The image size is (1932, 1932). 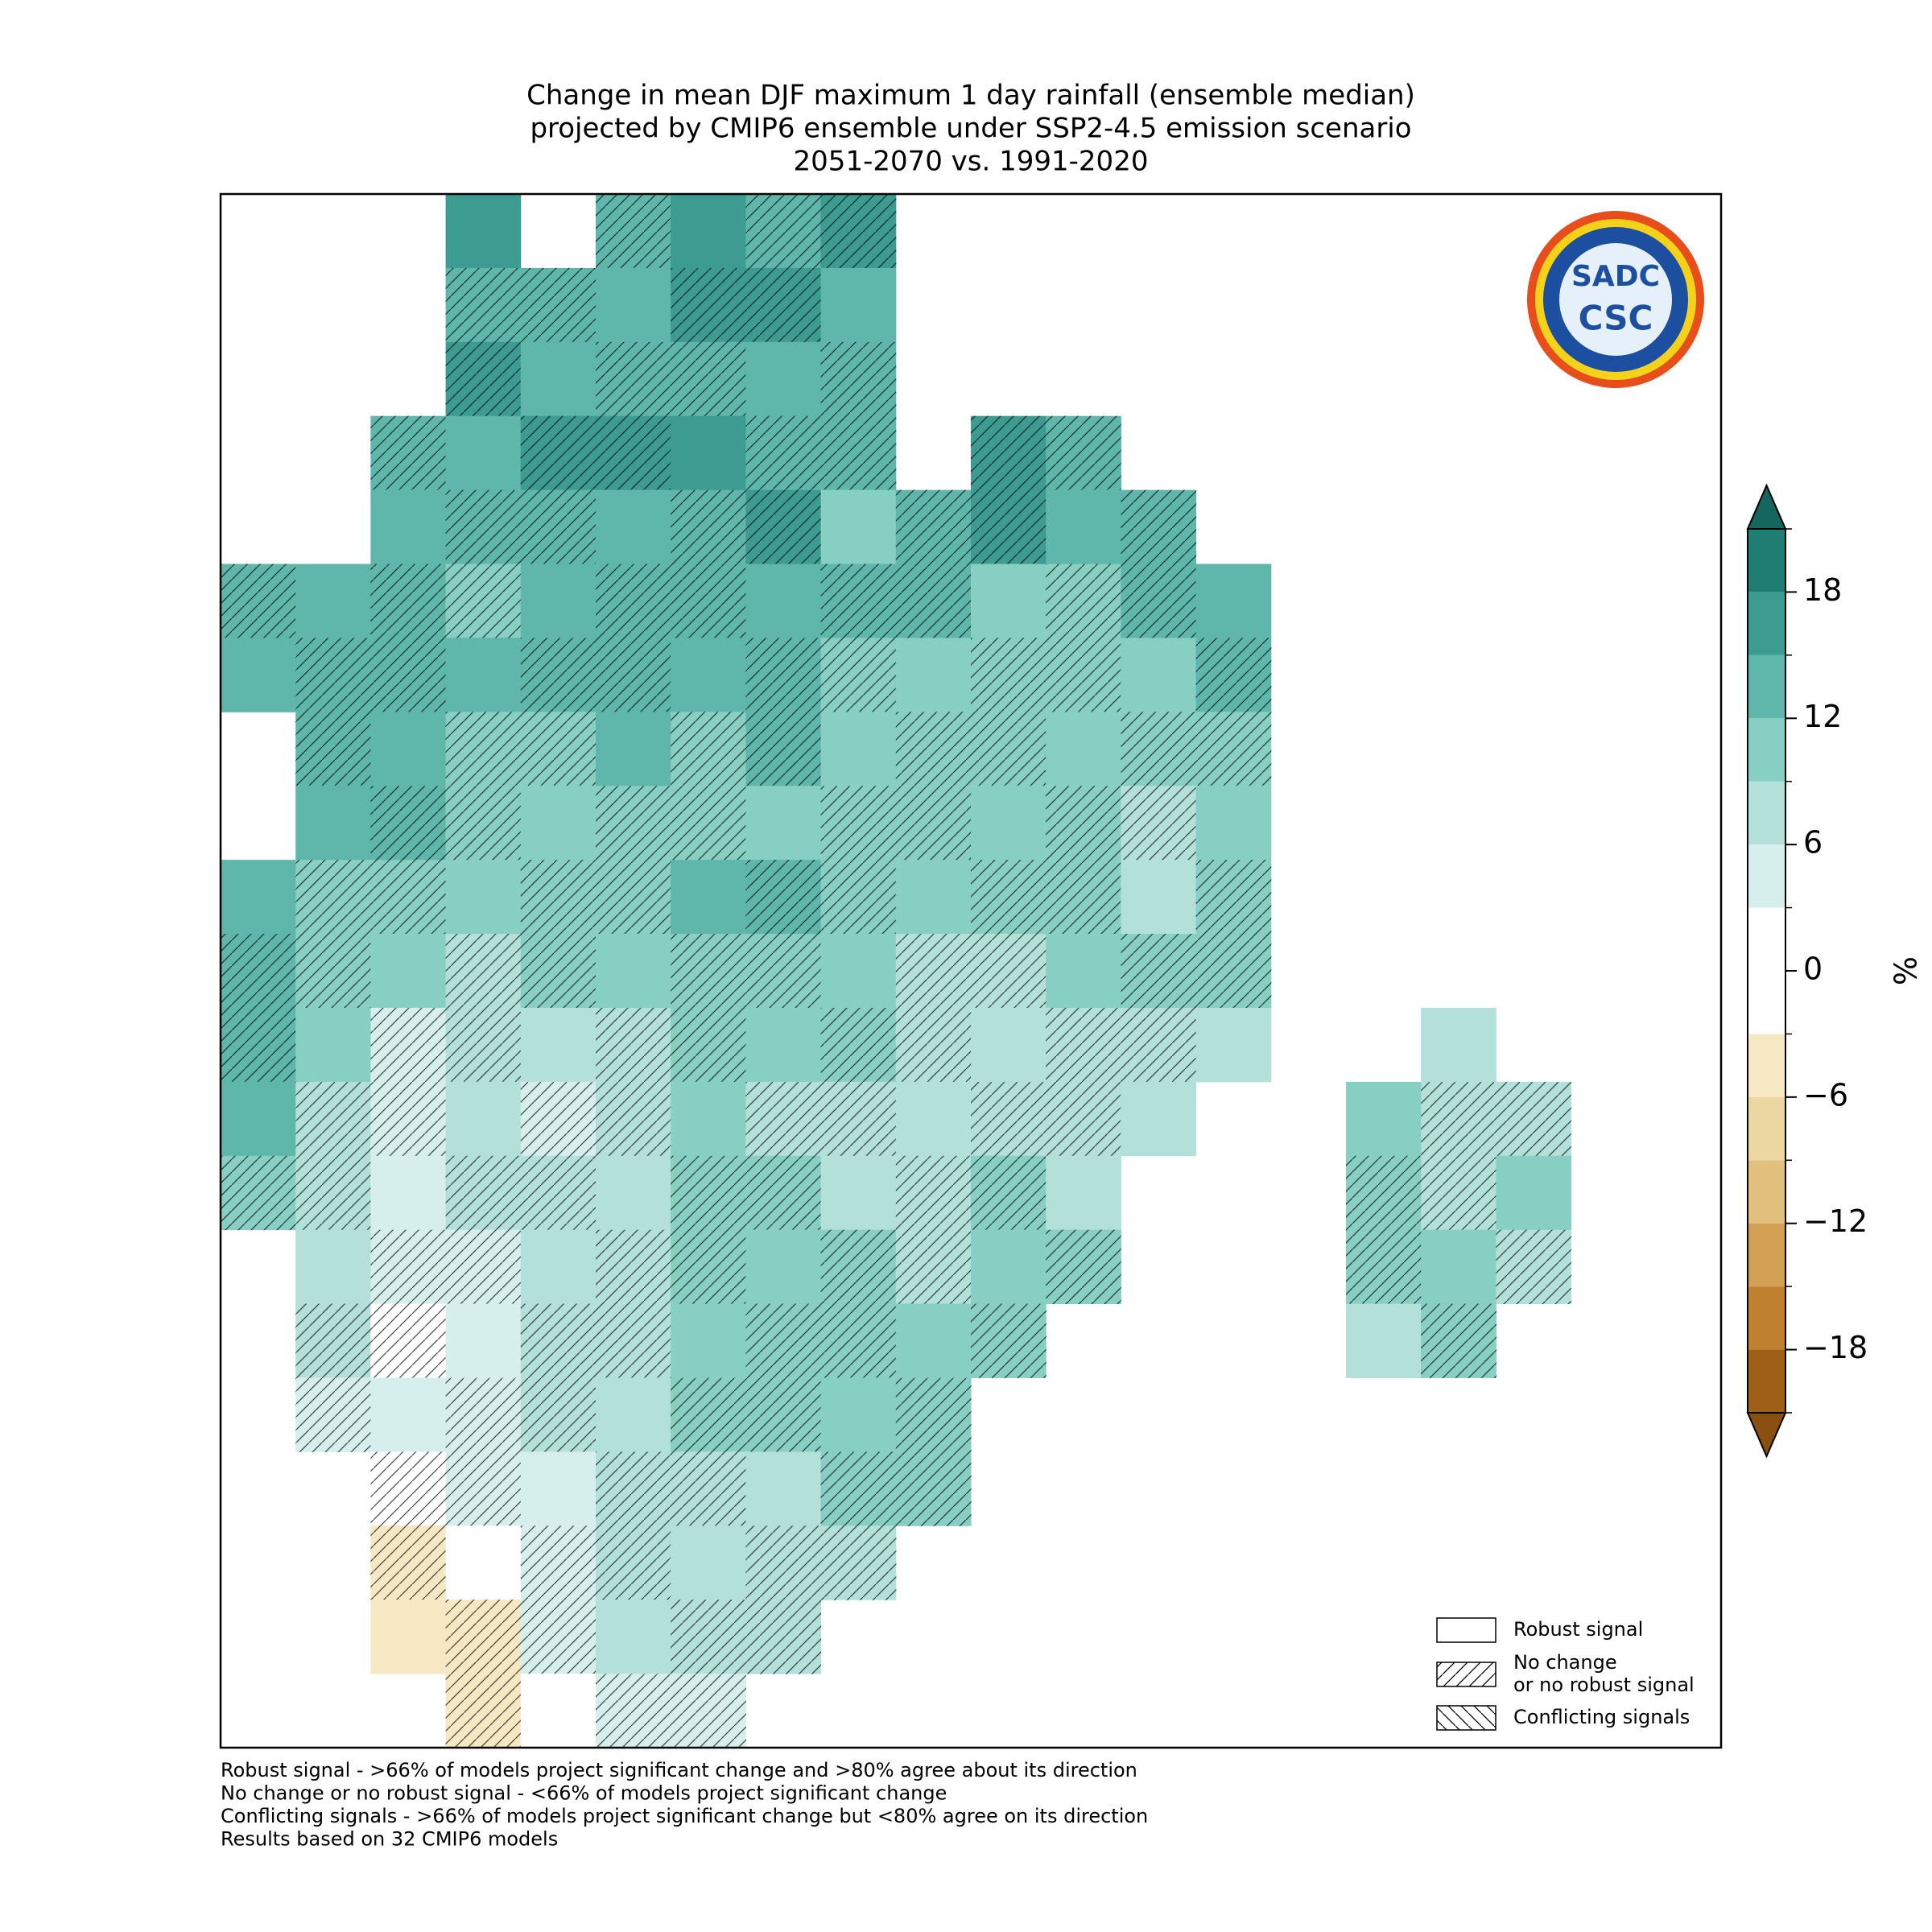 I want to click on colorbar-tick-label: 18, so click(x=1822, y=590).